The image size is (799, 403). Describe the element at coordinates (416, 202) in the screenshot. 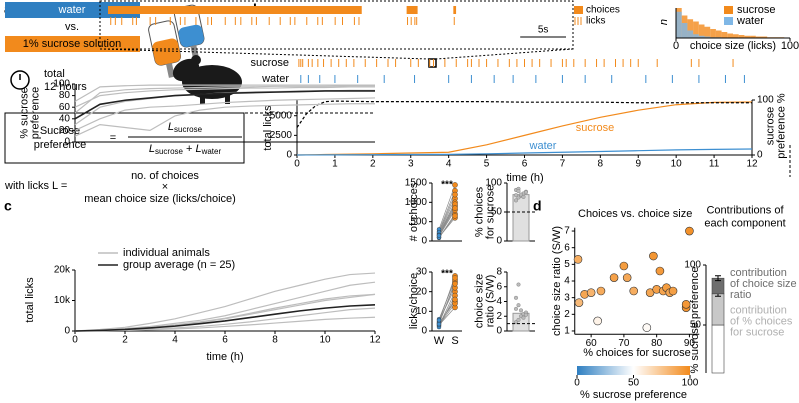

I see `y-tick-label: 1000` at that location.